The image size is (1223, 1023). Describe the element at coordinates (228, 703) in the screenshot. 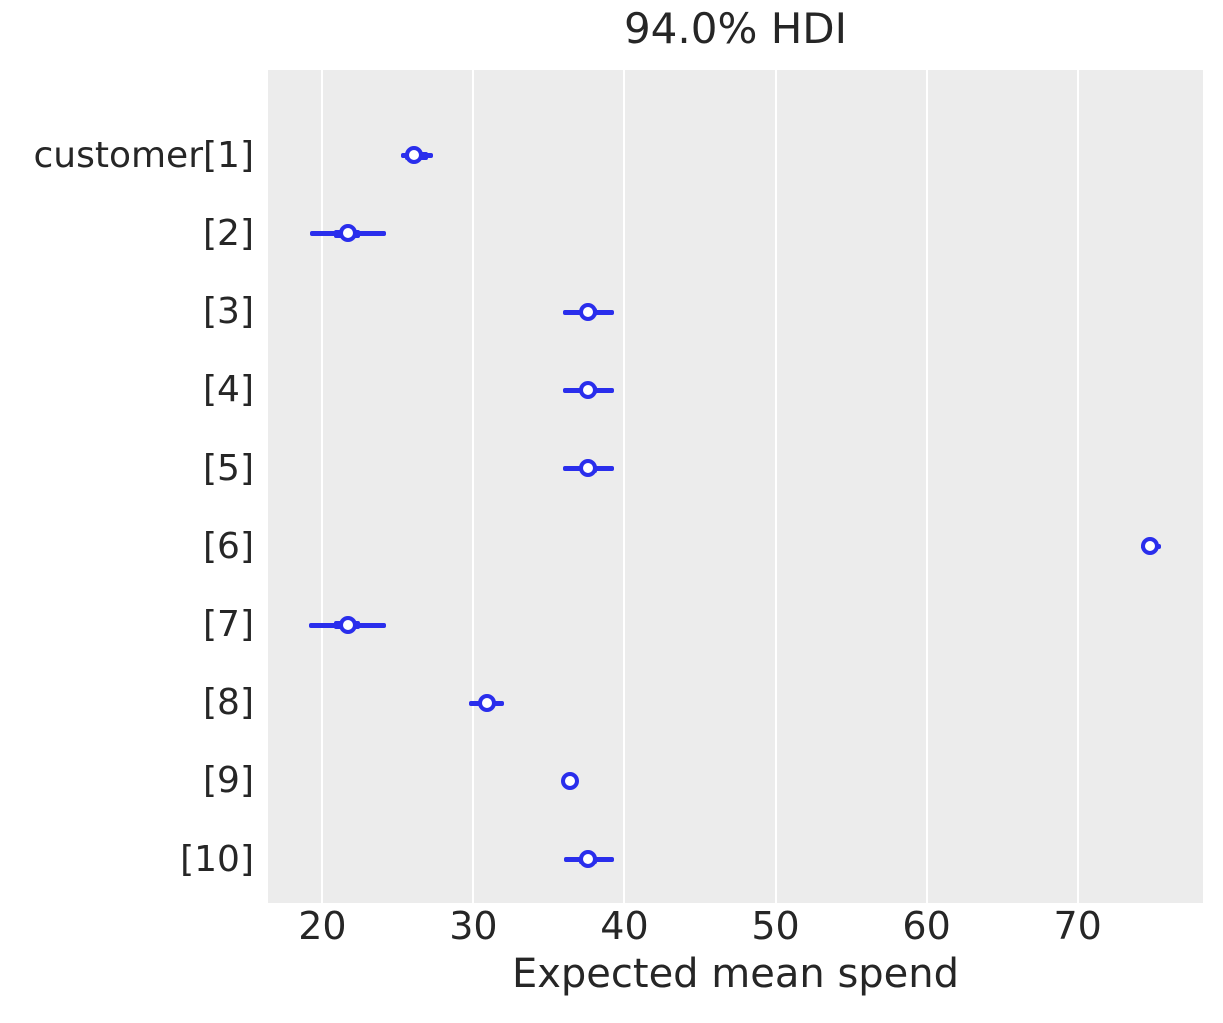

I see `y-tick-label: [8]` at that location.